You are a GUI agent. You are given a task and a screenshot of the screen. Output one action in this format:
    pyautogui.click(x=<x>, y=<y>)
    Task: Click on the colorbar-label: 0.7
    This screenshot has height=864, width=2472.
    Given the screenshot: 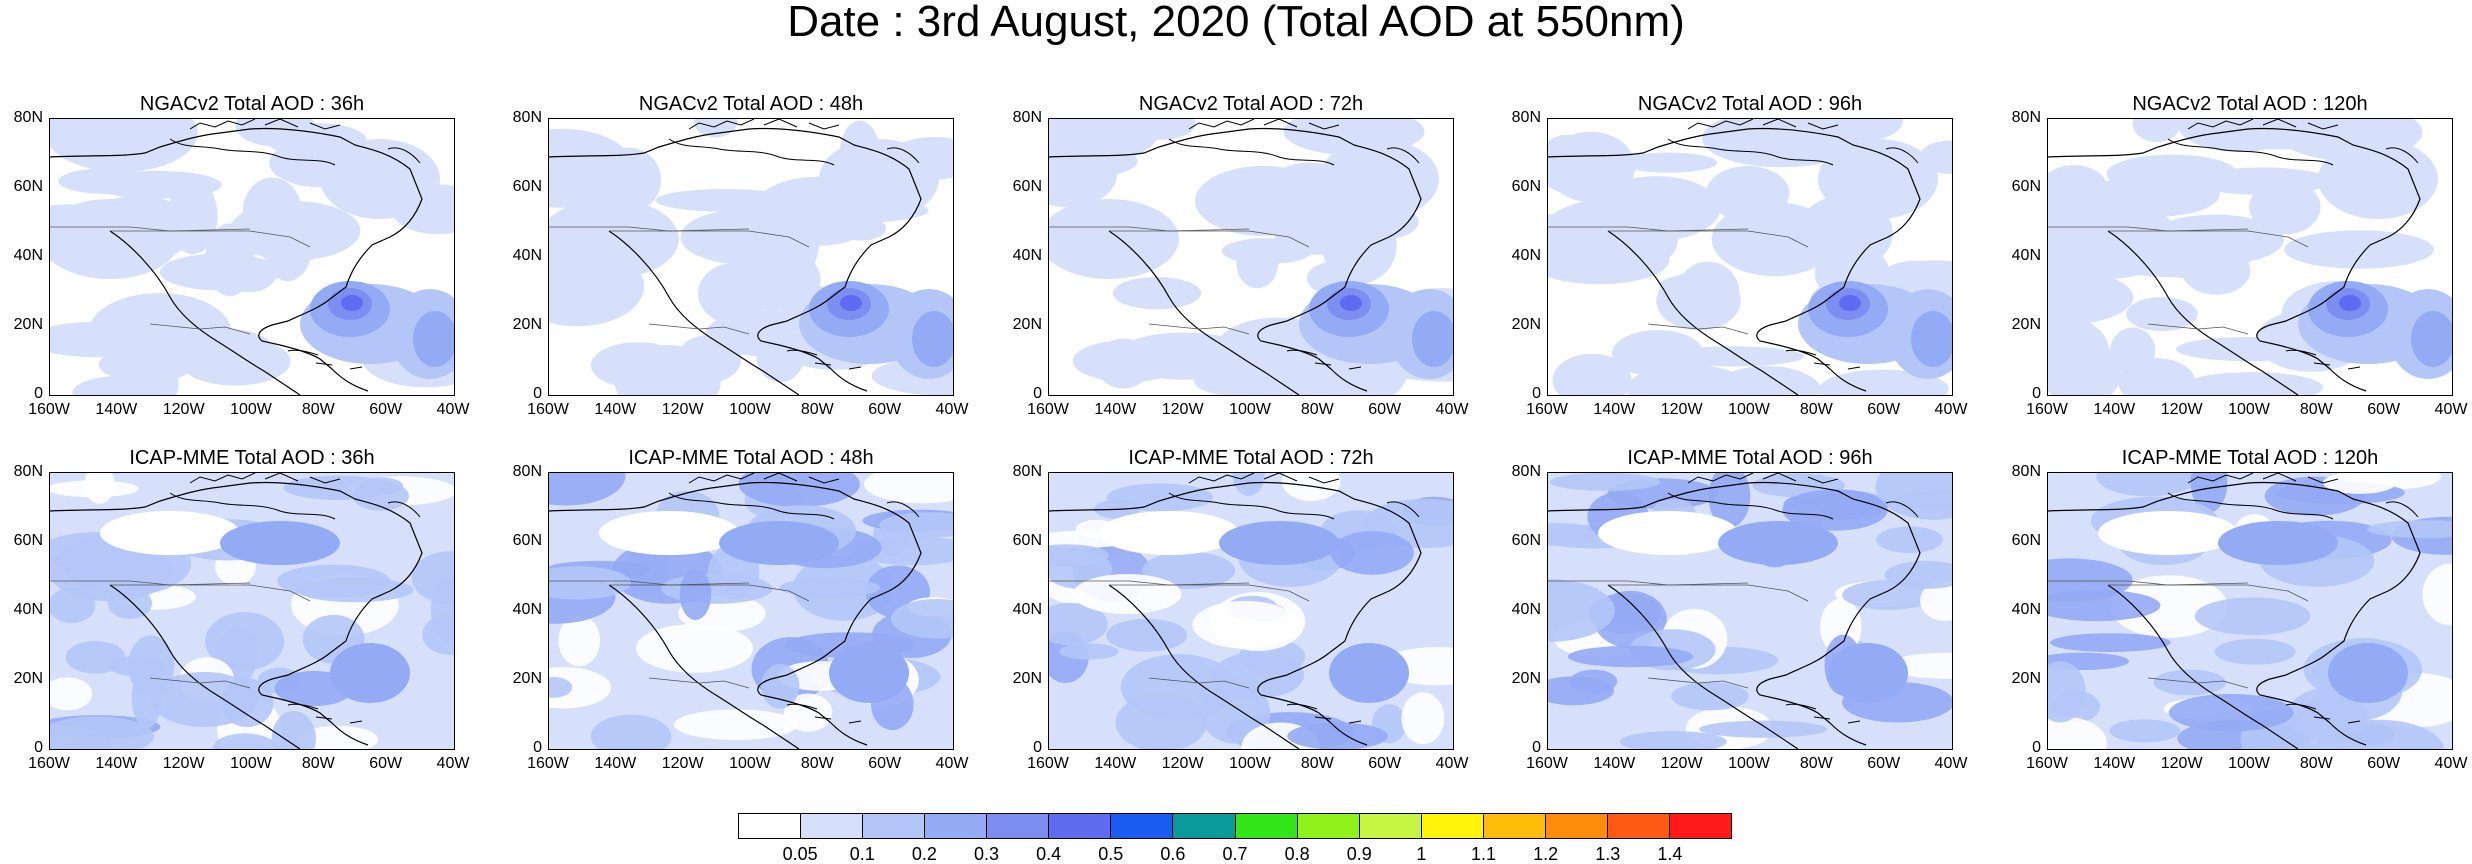 What is the action you would take?
    pyautogui.click(x=1235, y=854)
    